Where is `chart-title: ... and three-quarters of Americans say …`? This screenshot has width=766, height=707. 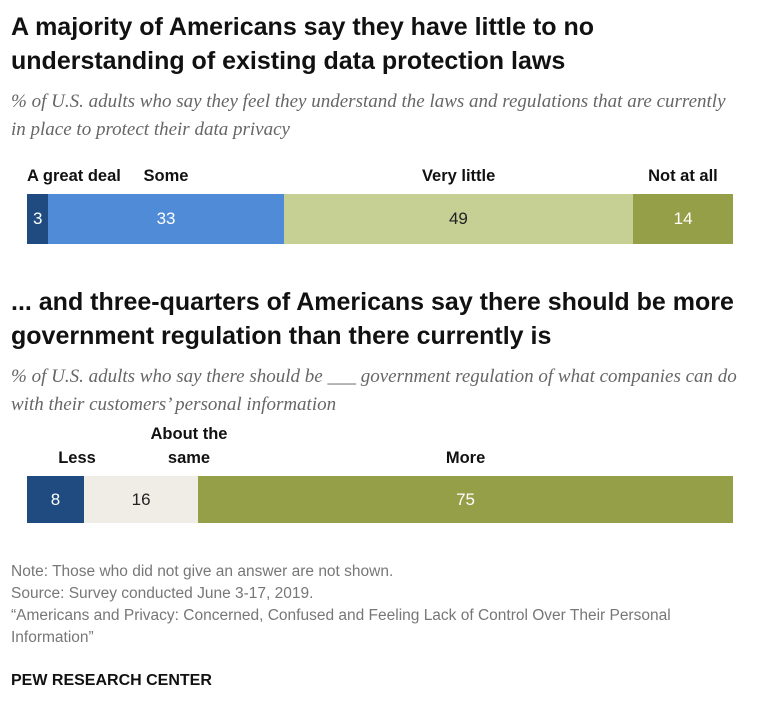 chart-title: ... and three-quarters of Americans say … is located at coordinates (372, 319).